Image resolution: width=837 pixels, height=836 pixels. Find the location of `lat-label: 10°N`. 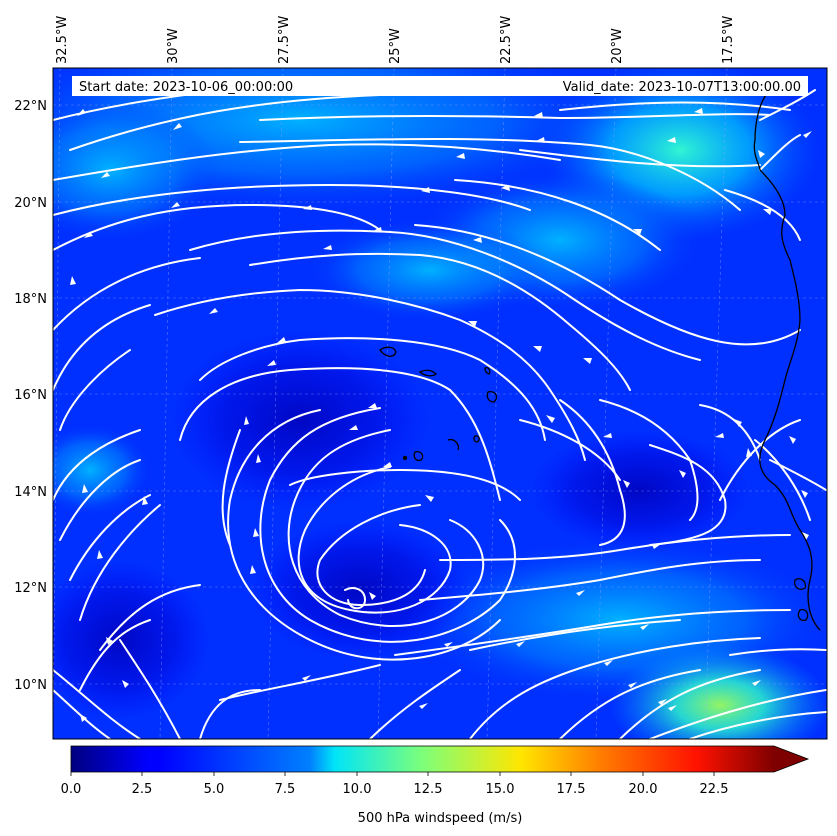

lat-label: 10°N is located at coordinates (30, 685).